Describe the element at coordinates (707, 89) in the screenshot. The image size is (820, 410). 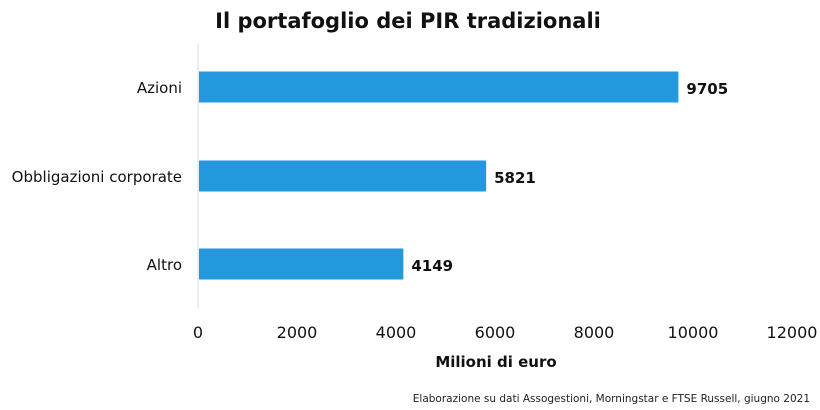
I see `data-label: 9705` at that location.